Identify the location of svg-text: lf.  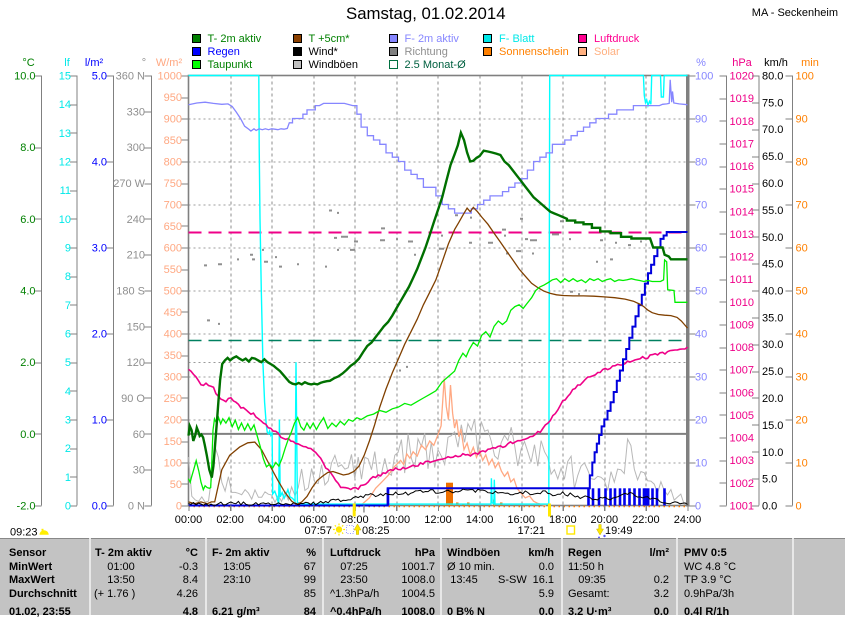
(67, 63).